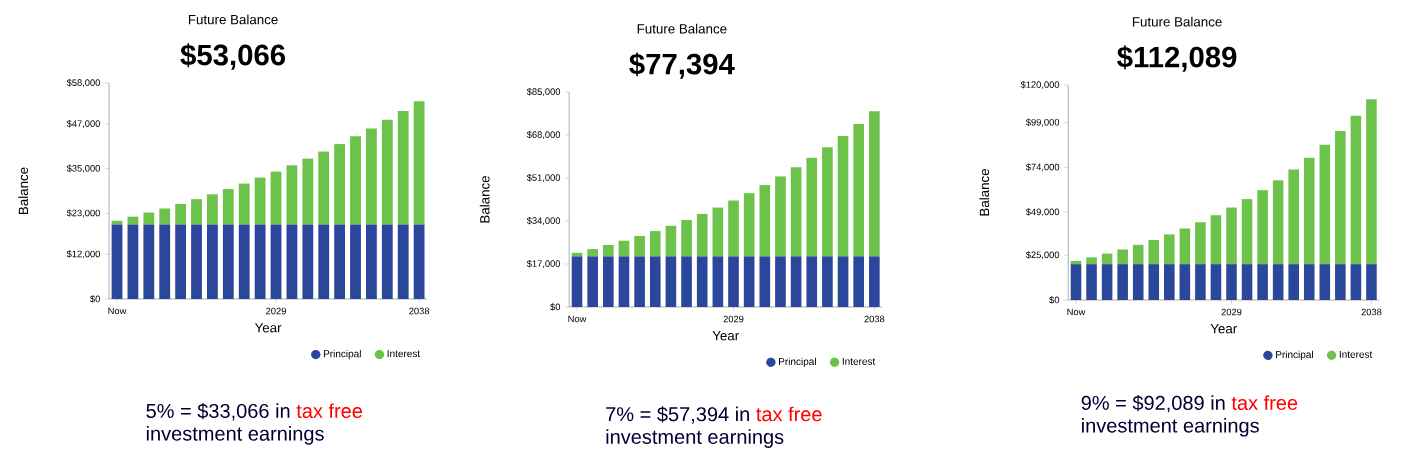  Describe the element at coordinates (1356, 354) in the screenshot. I see `legend-label: Interest` at that location.